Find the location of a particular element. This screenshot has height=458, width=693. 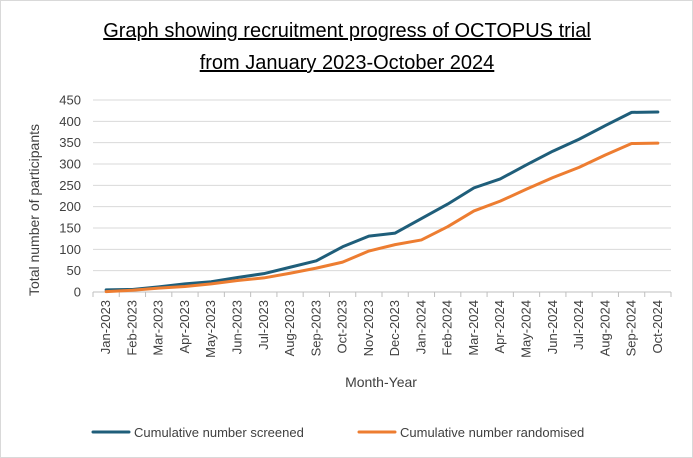

y-tick-label: 450 is located at coordinates (70, 100).